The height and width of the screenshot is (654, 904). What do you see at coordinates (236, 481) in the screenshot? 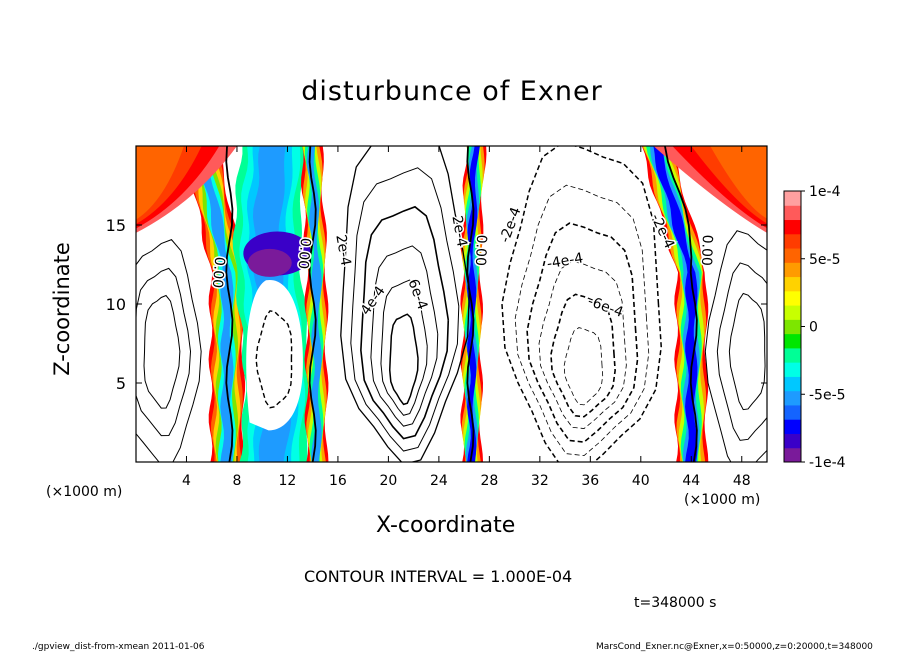
I see `x-tick-label: 8` at bounding box center [236, 481].